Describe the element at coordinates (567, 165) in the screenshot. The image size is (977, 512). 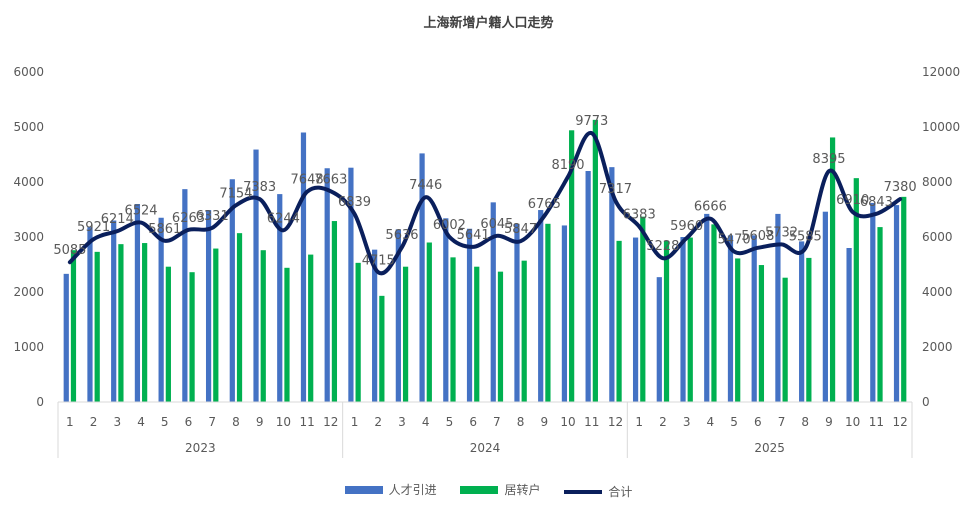
I see `total-data-label: 8190` at that location.